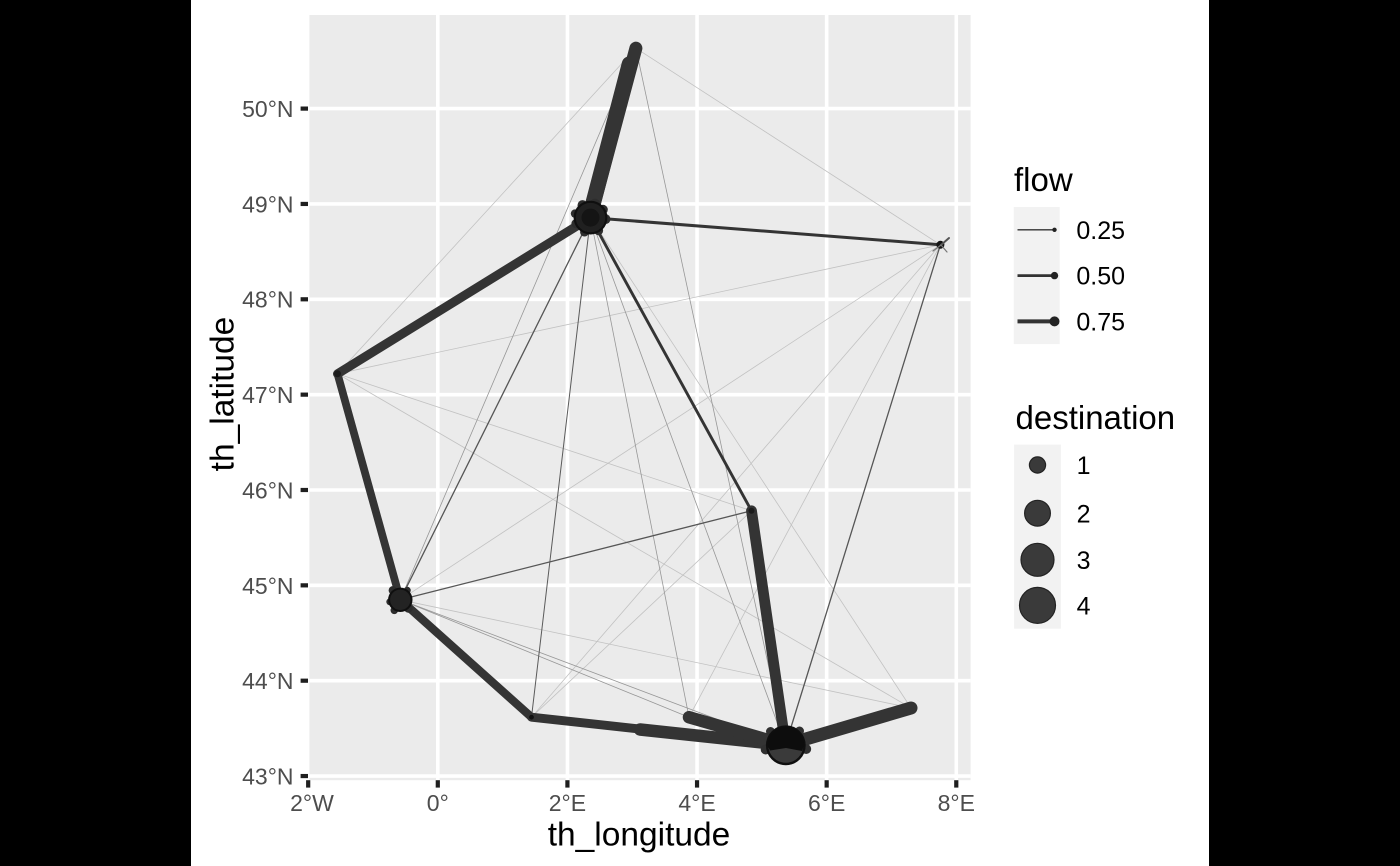 The width and height of the screenshot is (1400, 866). What do you see at coordinates (438, 803) in the screenshot?
I see `svg-text: 0°` at bounding box center [438, 803].